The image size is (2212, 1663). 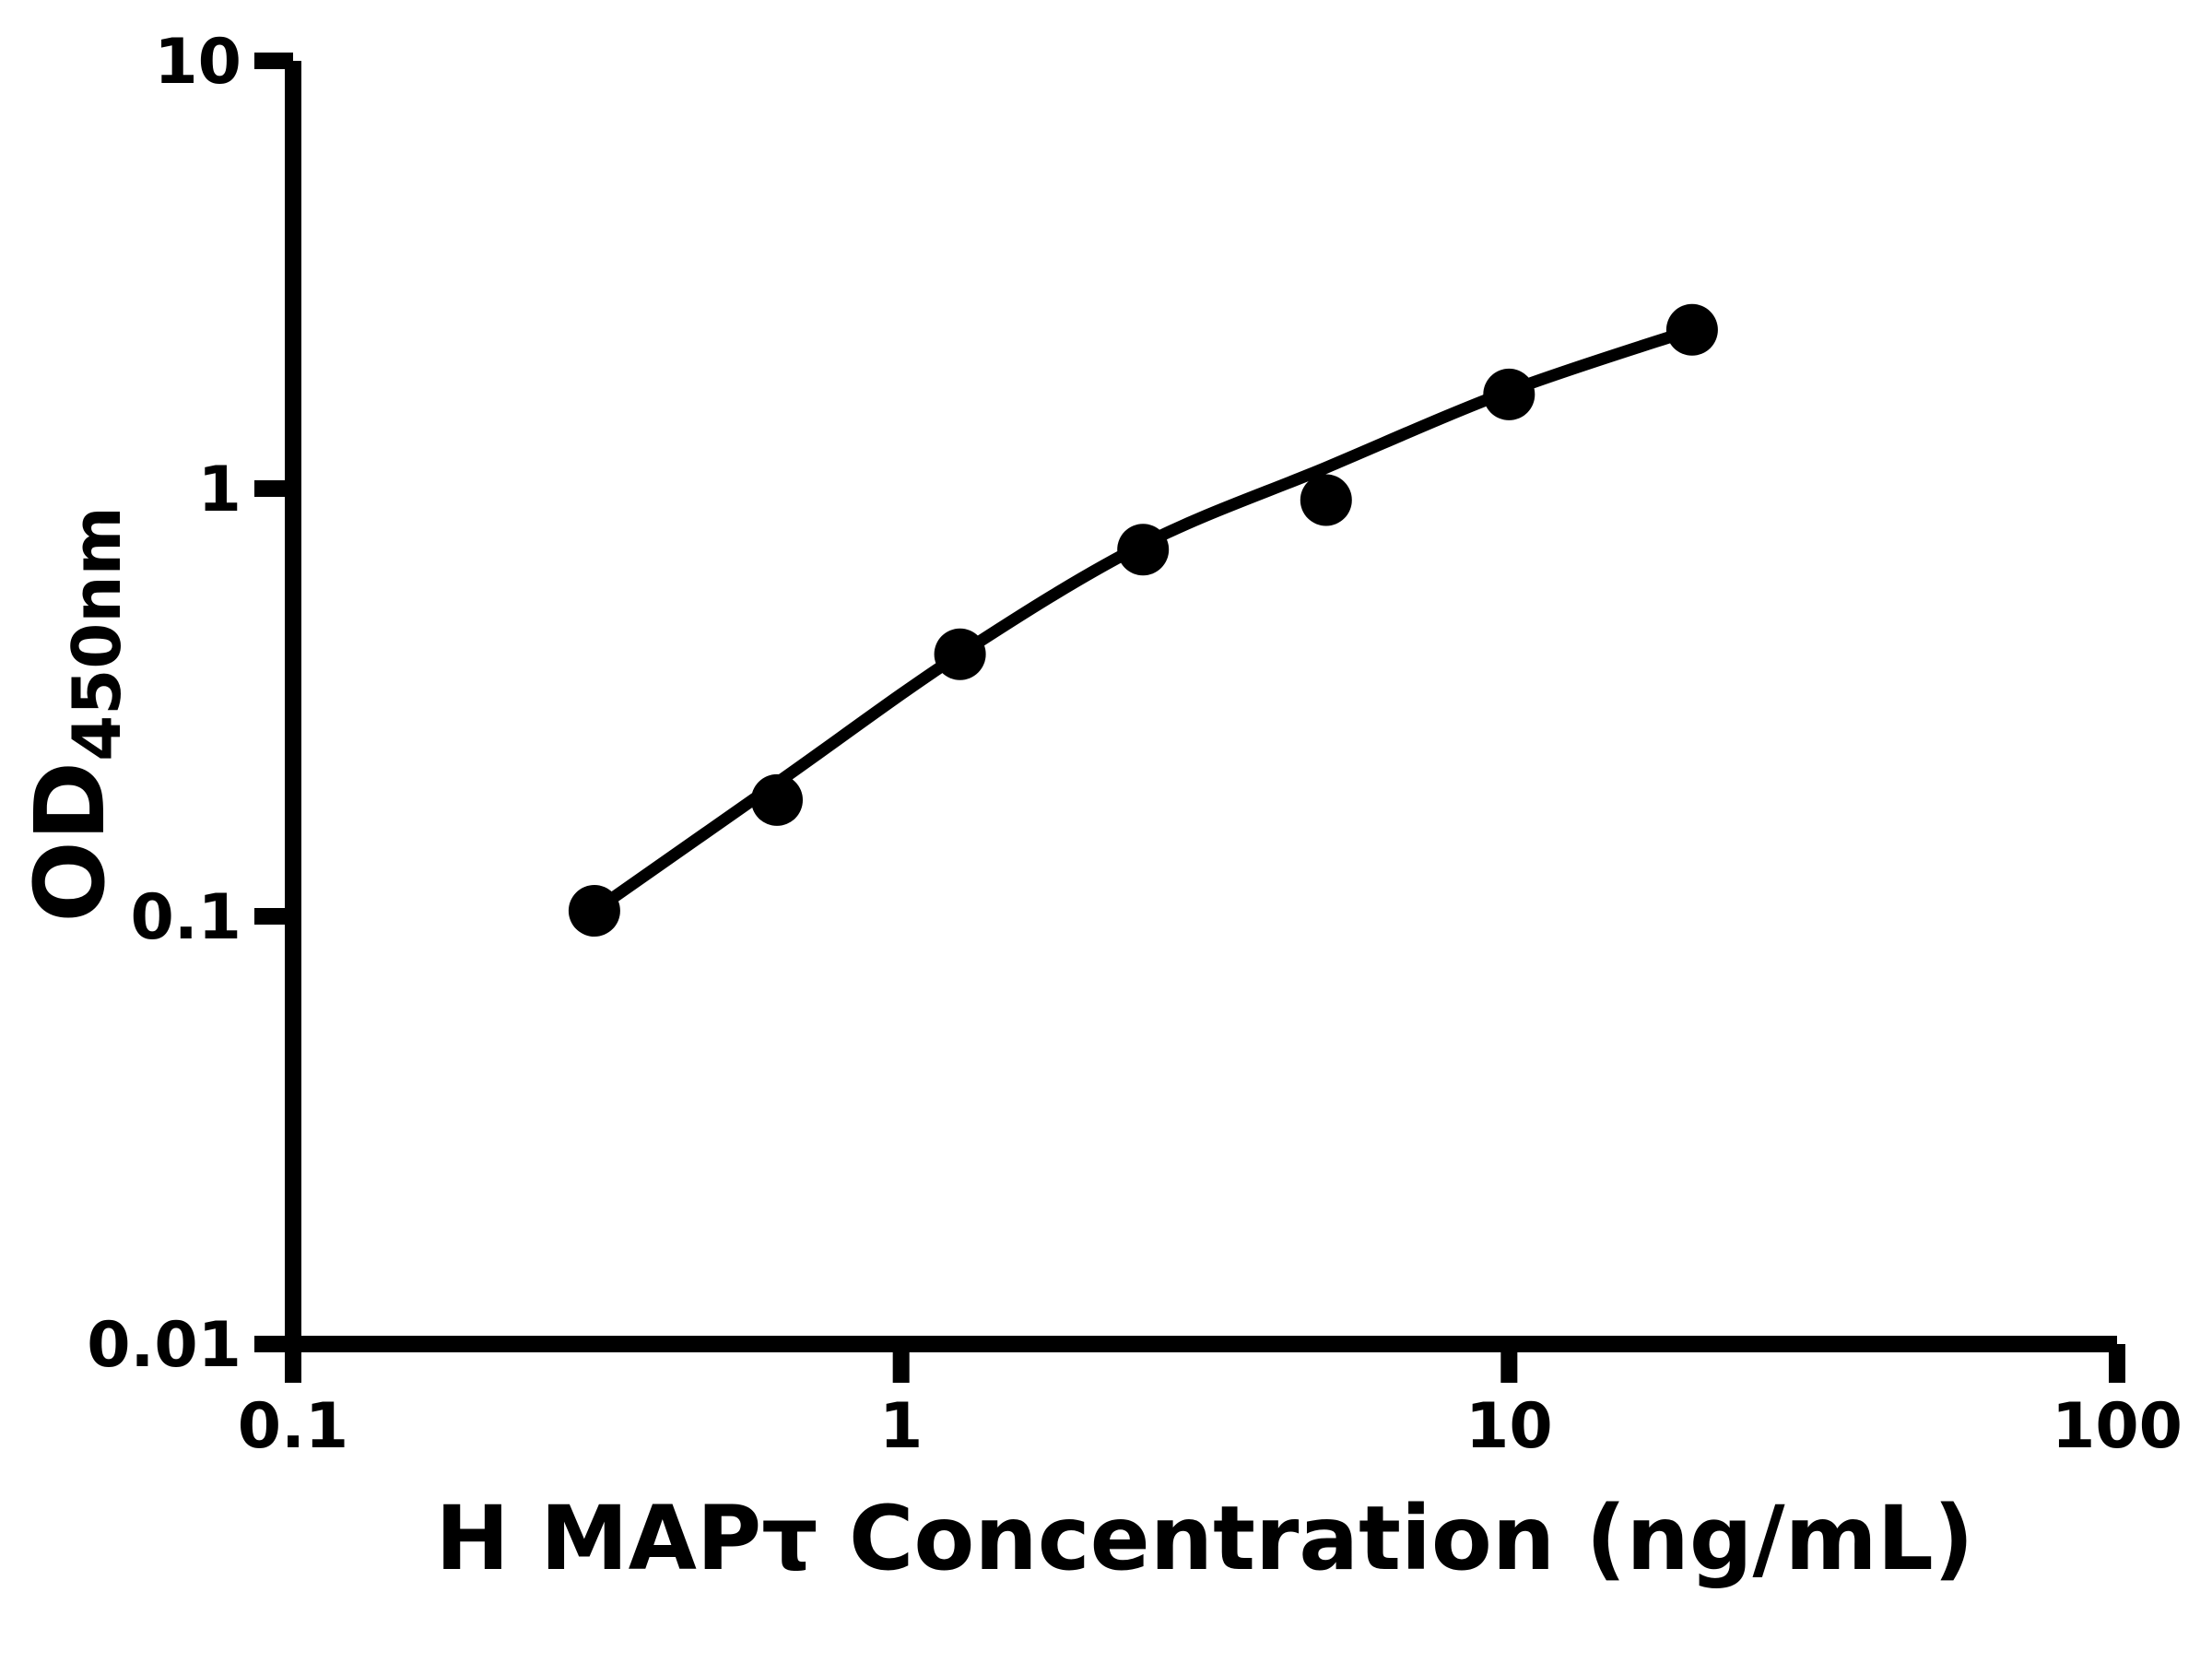 What do you see at coordinates (1509, 1426) in the screenshot?
I see `x-tick-label: 10` at bounding box center [1509, 1426].